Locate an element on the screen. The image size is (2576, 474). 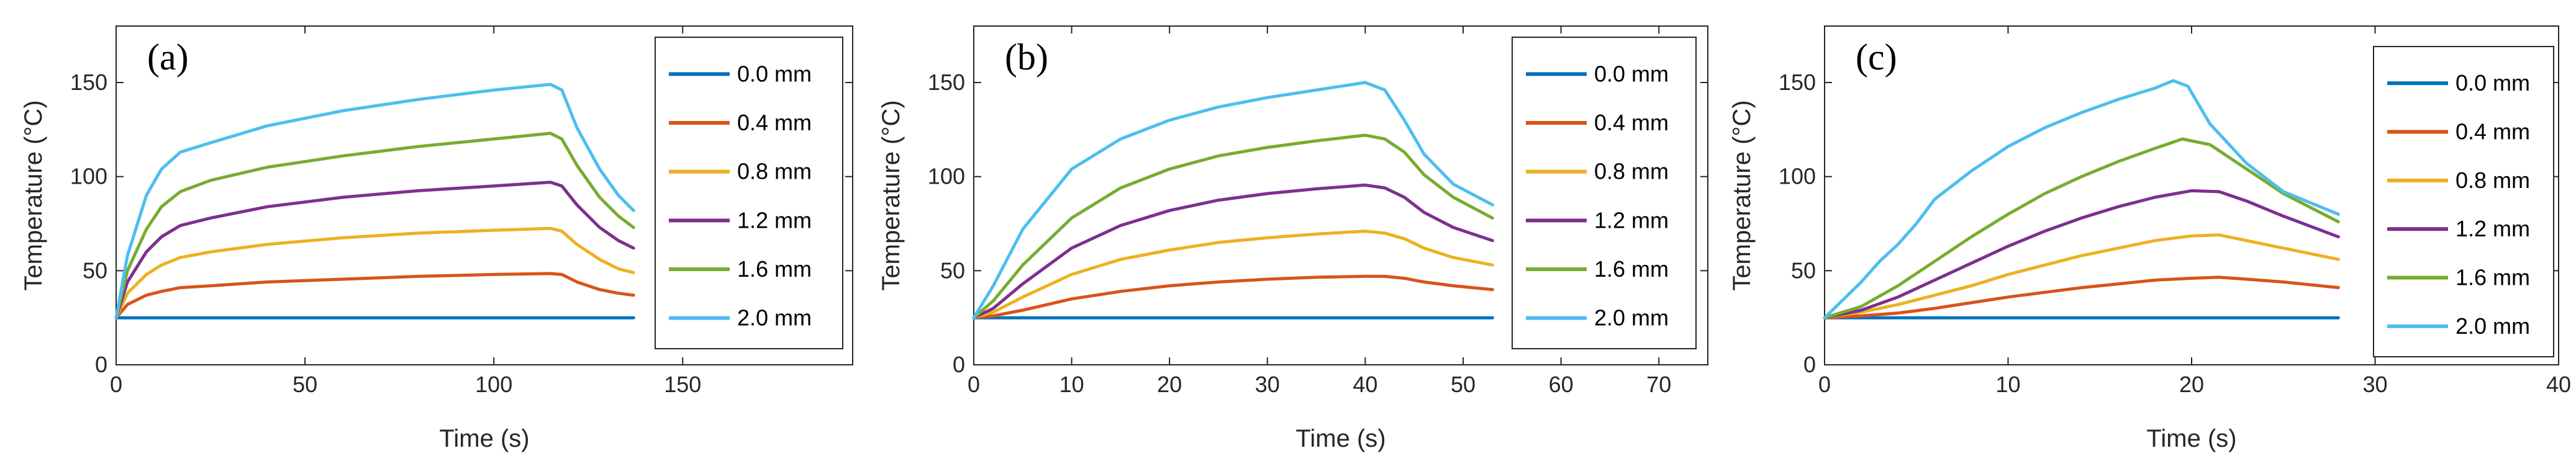
panel-label: (a) is located at coordinates (168, 57).